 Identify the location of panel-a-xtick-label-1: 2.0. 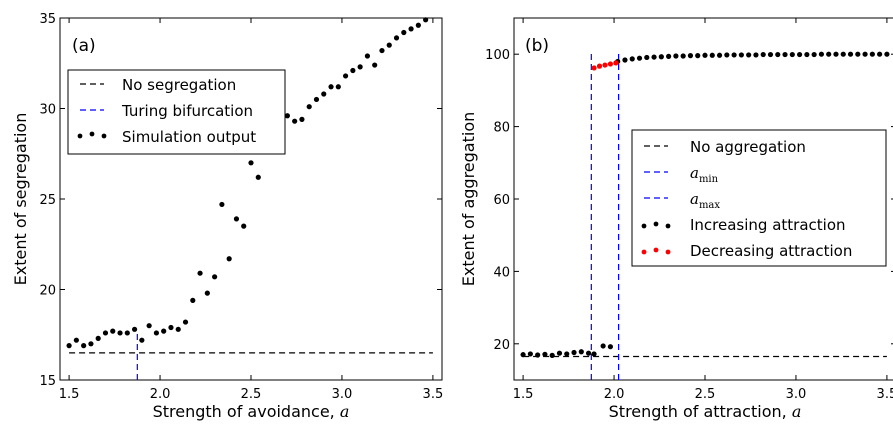
(160, 394).